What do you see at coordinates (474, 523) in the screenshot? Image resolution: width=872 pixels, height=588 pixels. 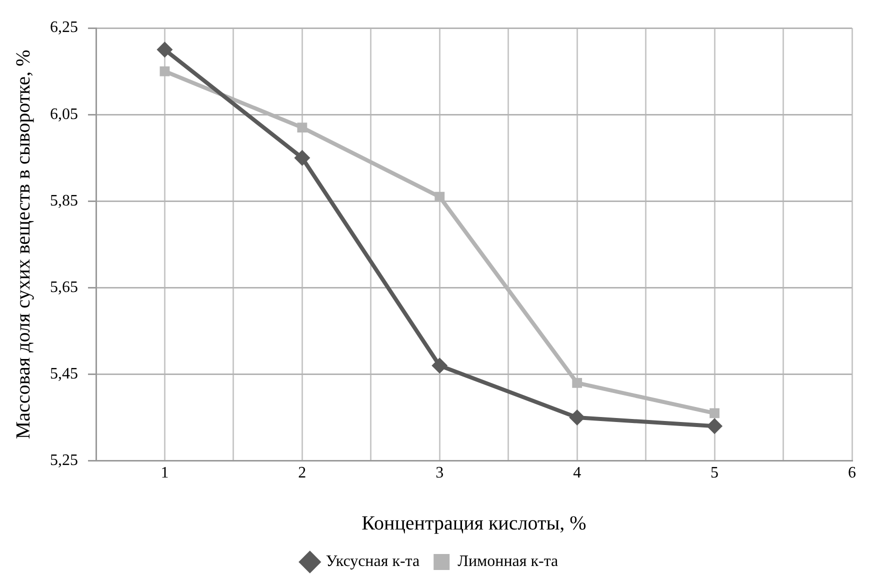 I see `x-axis-title: Концентрация кислоты, %` at bounding box center [474, 523].